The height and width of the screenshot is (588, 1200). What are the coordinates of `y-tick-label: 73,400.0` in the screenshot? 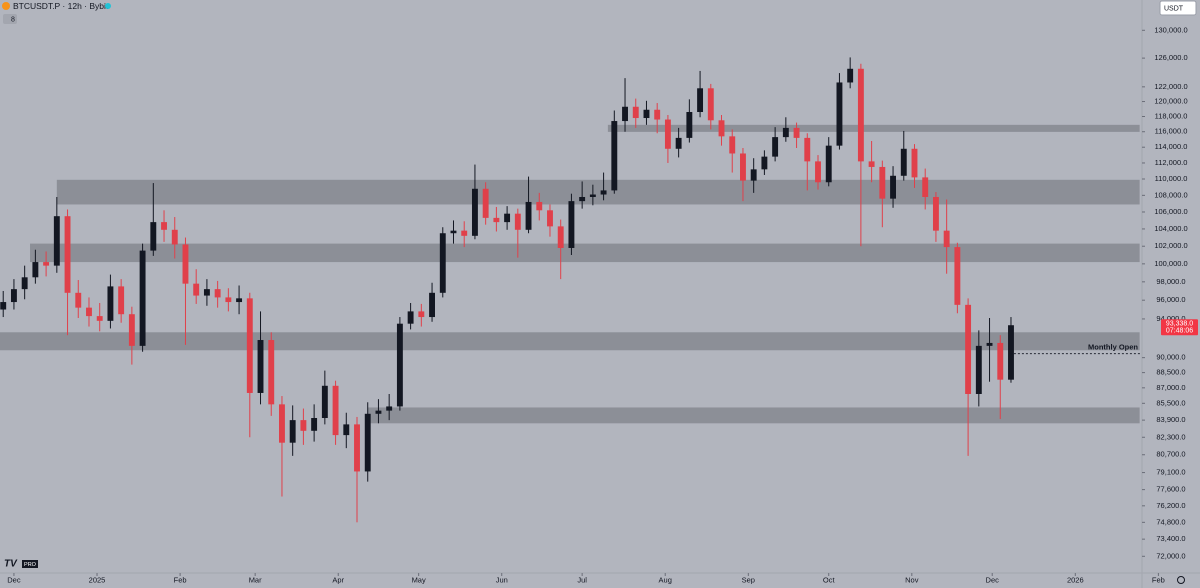 It's located at (1170, 538).